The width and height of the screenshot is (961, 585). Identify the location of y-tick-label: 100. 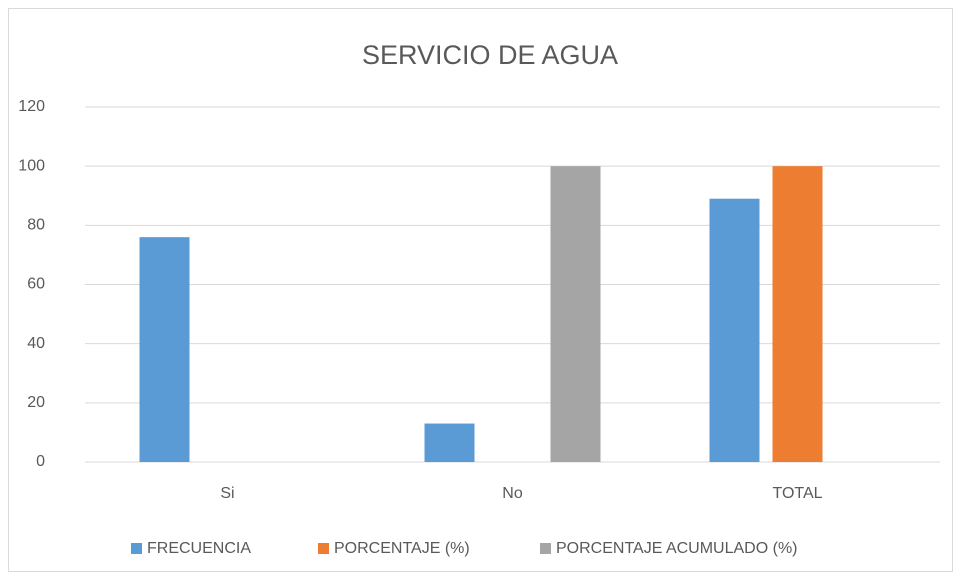
(31, 165).